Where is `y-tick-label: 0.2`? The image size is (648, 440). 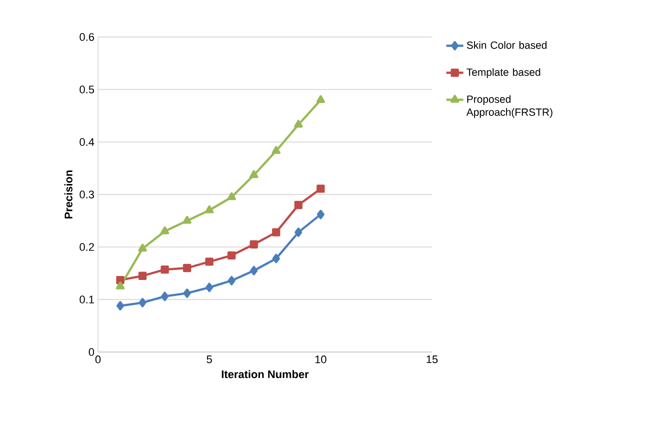
y-tick-label: 0.2 is located at coordinates (87, 247).